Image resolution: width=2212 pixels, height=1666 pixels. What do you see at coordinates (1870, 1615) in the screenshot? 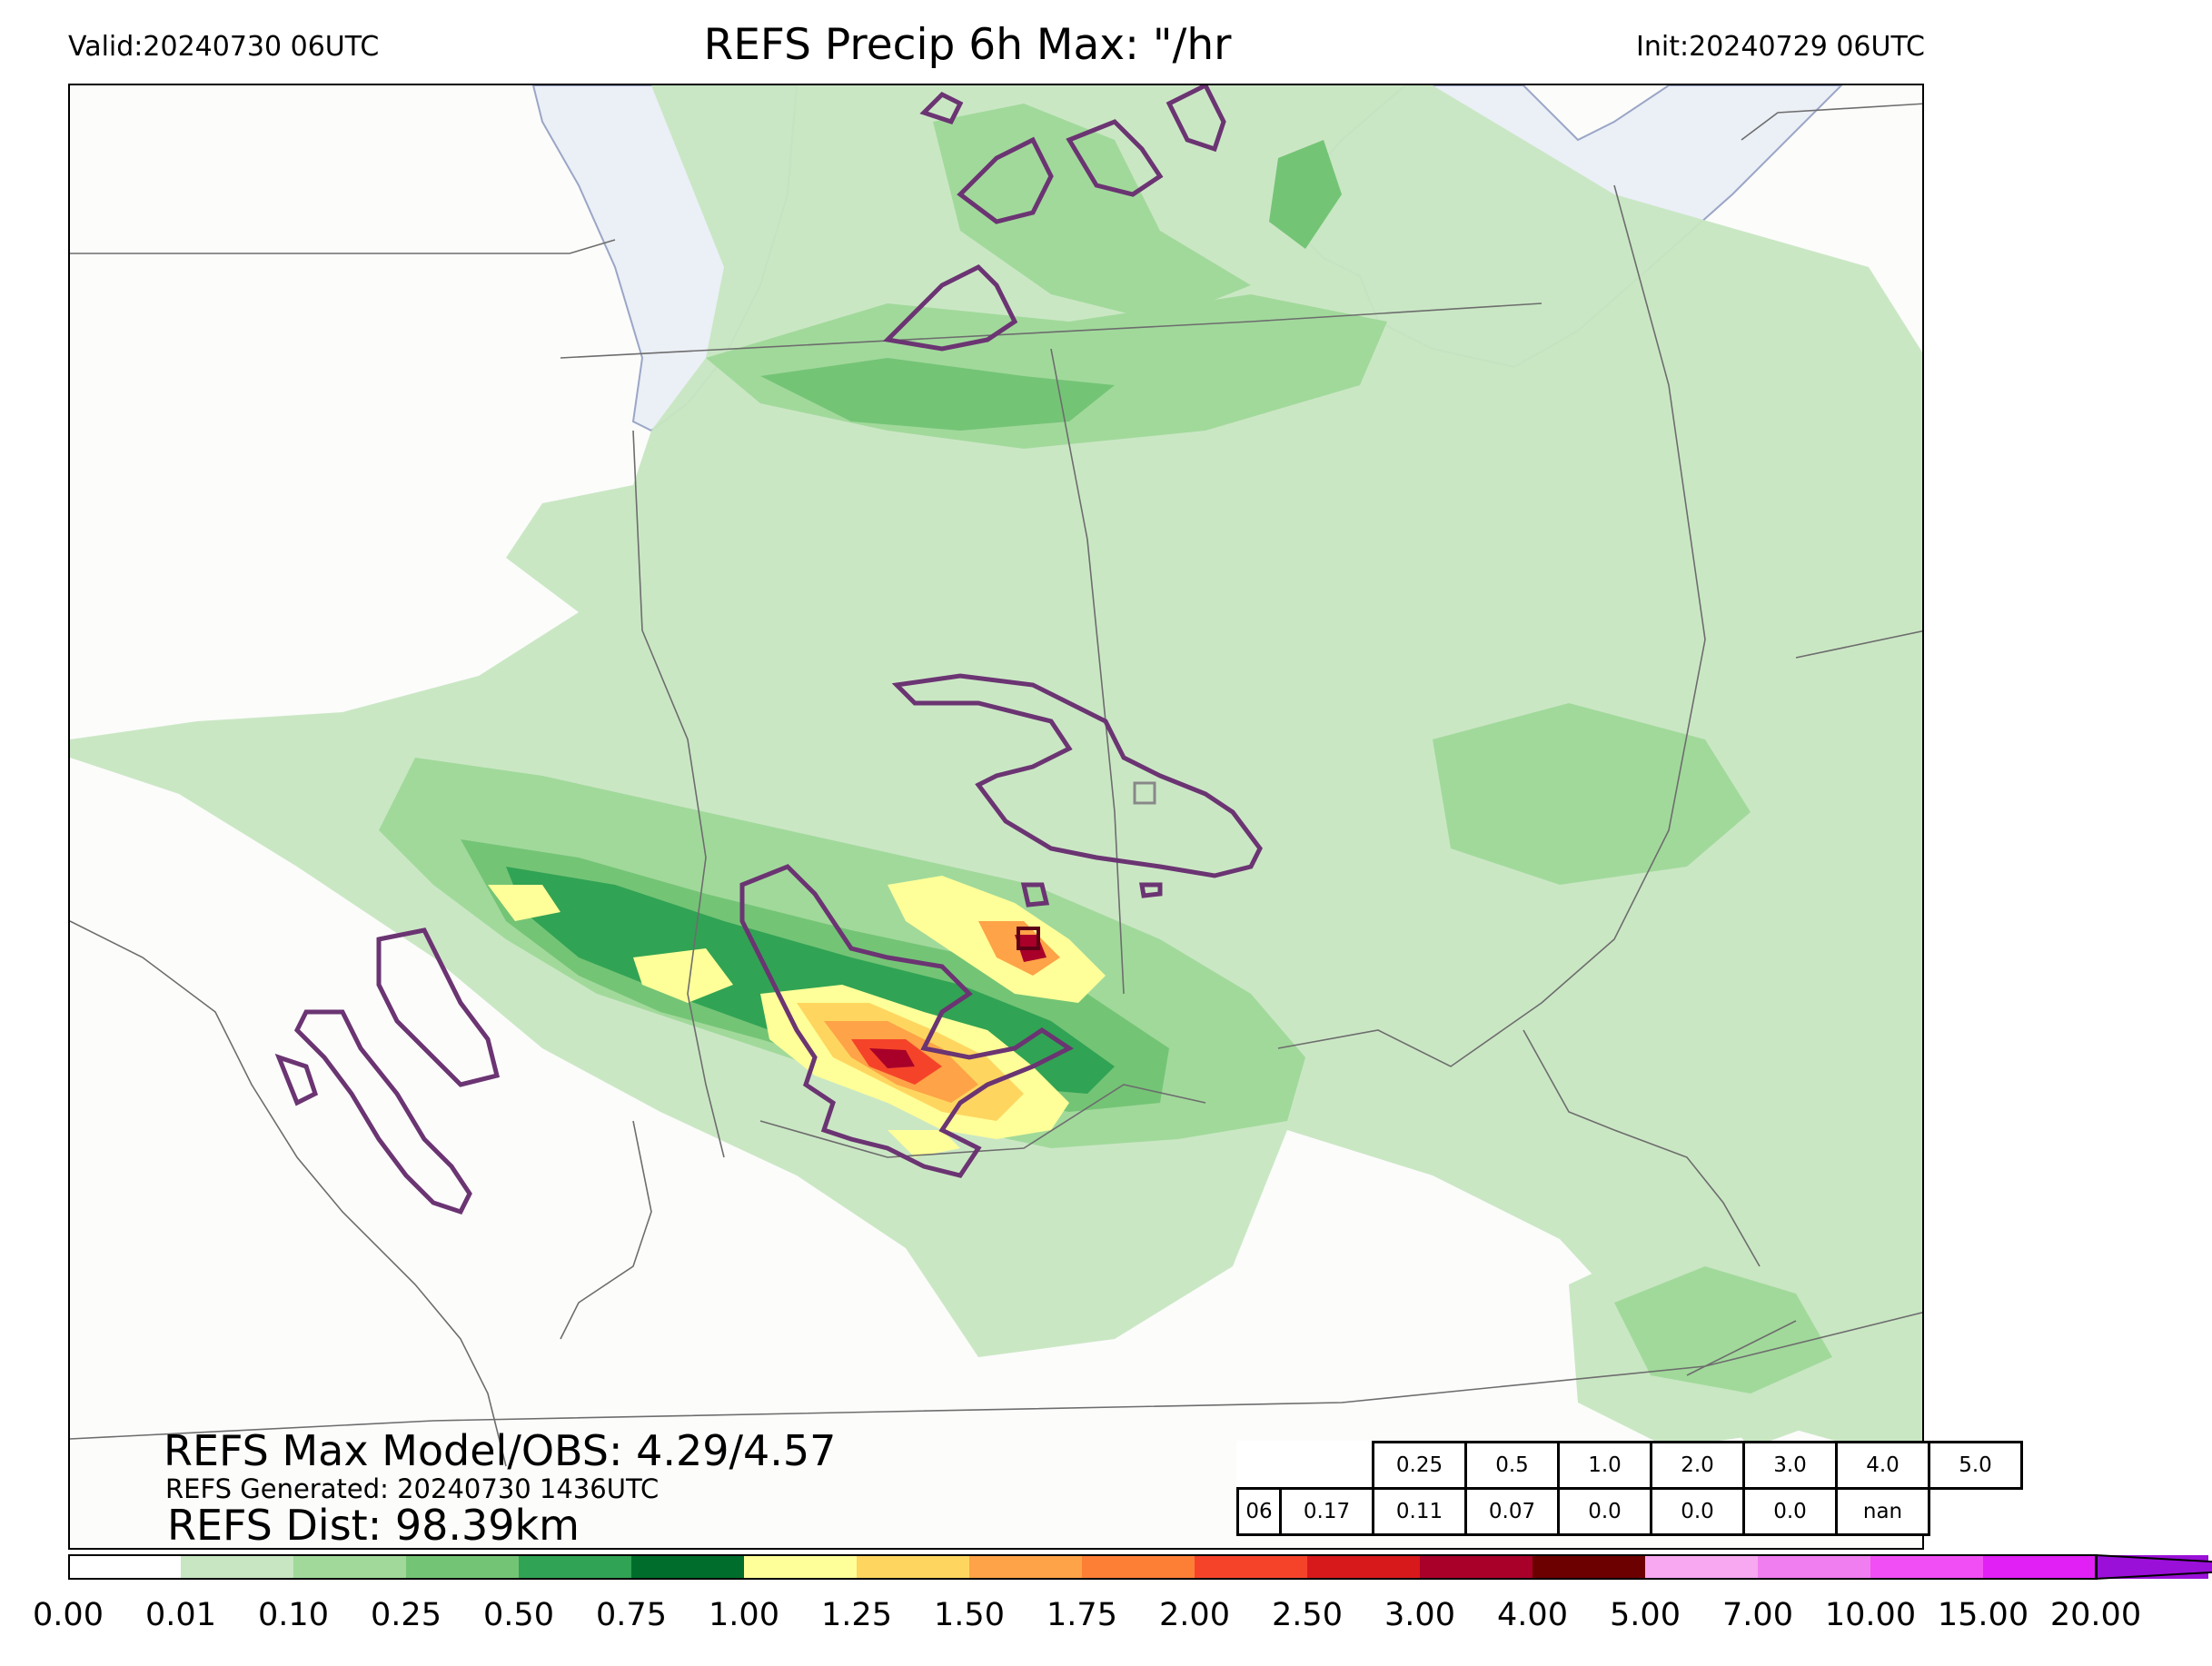
I see `colorbar-tick-label: 10.00` at bounding box center [1870, 1615].